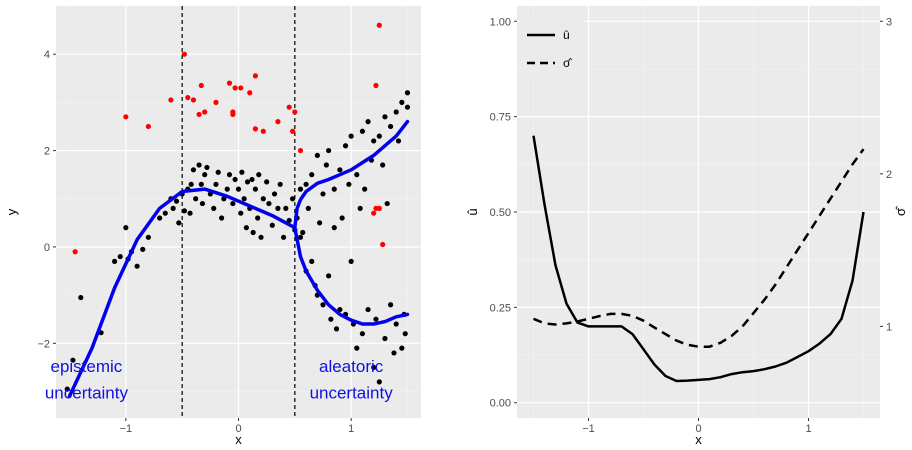  Describe the element at coordinates (889, 327) in the screenshot. I see `y2-tick-label: 1` at that location.